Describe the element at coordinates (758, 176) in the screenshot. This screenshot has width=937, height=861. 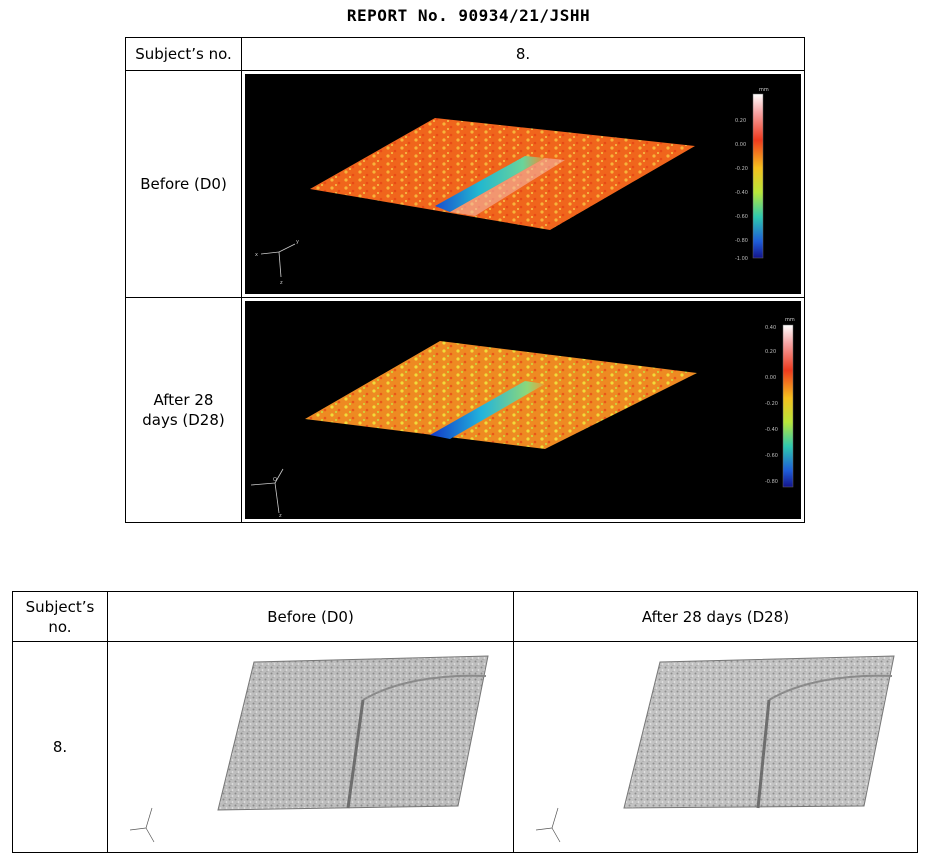
I see `before-colorbar` at that location.